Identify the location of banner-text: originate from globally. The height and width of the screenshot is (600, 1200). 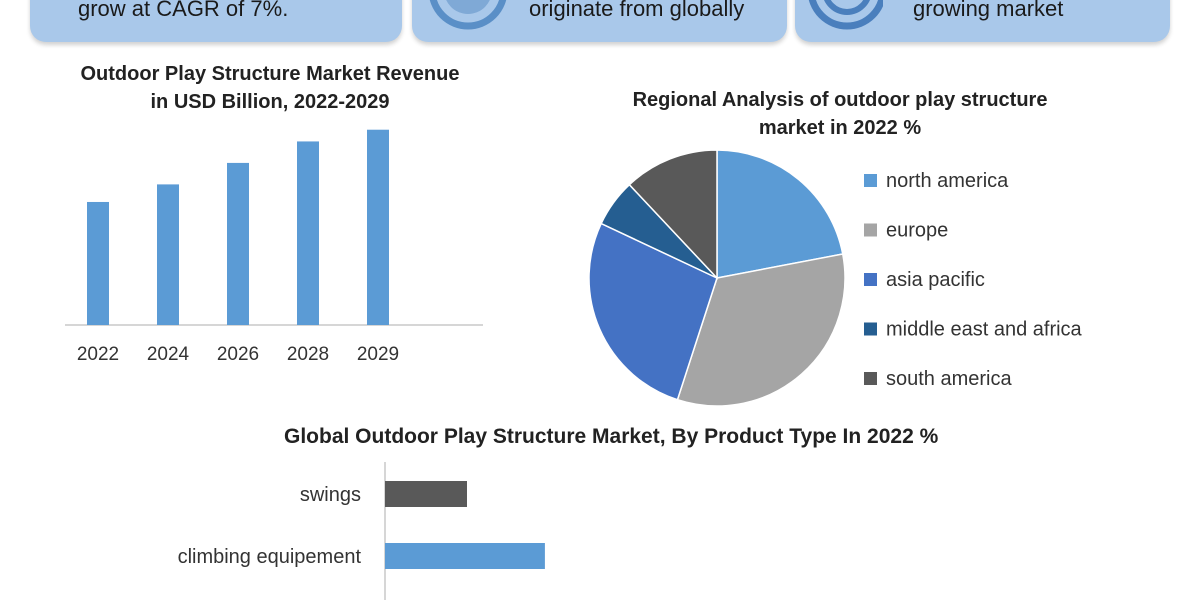
(637, 10).